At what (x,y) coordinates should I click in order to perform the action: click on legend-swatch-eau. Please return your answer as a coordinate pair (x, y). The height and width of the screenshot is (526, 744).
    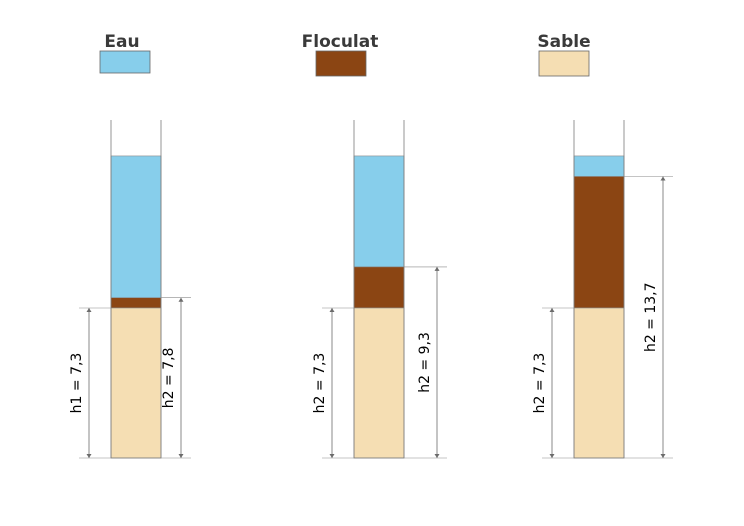
    Looking at the image, I should click on (125, 62).